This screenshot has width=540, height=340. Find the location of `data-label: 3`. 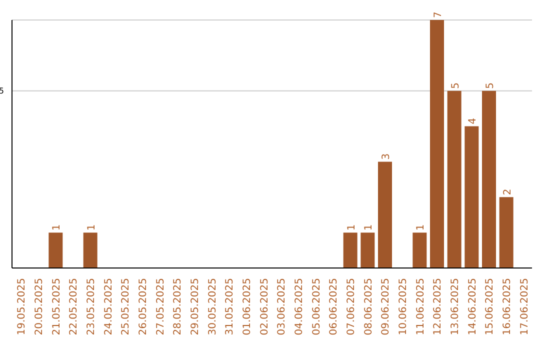

data-label: 3 is located at coordinates (386, 156).